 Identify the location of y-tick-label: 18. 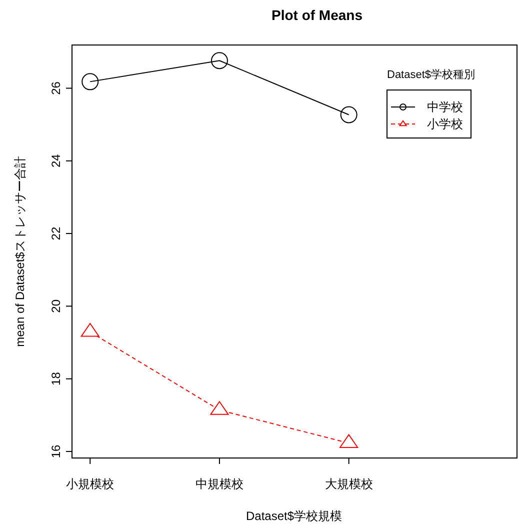
(56, 379).